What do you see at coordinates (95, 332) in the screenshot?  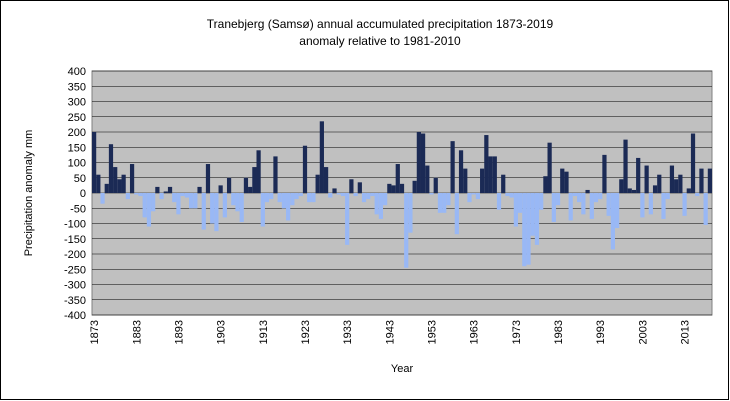 I see `x-tick-label: 1873` at bounding box center [95, 332].